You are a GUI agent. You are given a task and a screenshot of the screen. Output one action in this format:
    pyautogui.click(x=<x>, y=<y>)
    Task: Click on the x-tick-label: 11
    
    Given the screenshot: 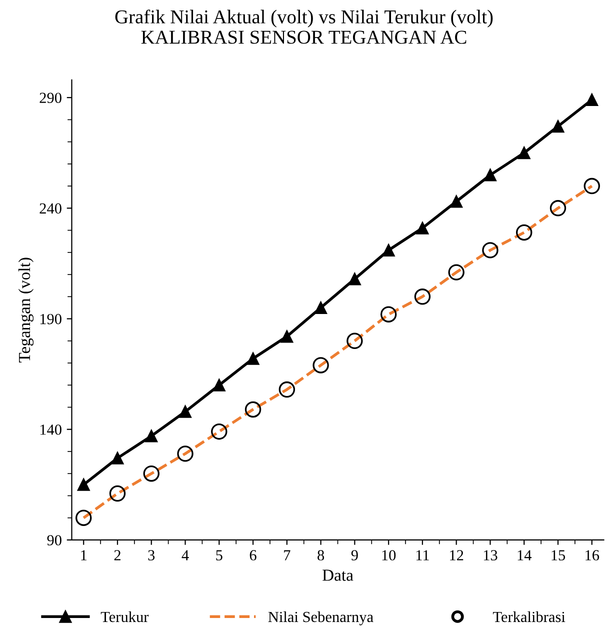 What is the action you would take?
    pyautogui.click(x=422, y=555)
    